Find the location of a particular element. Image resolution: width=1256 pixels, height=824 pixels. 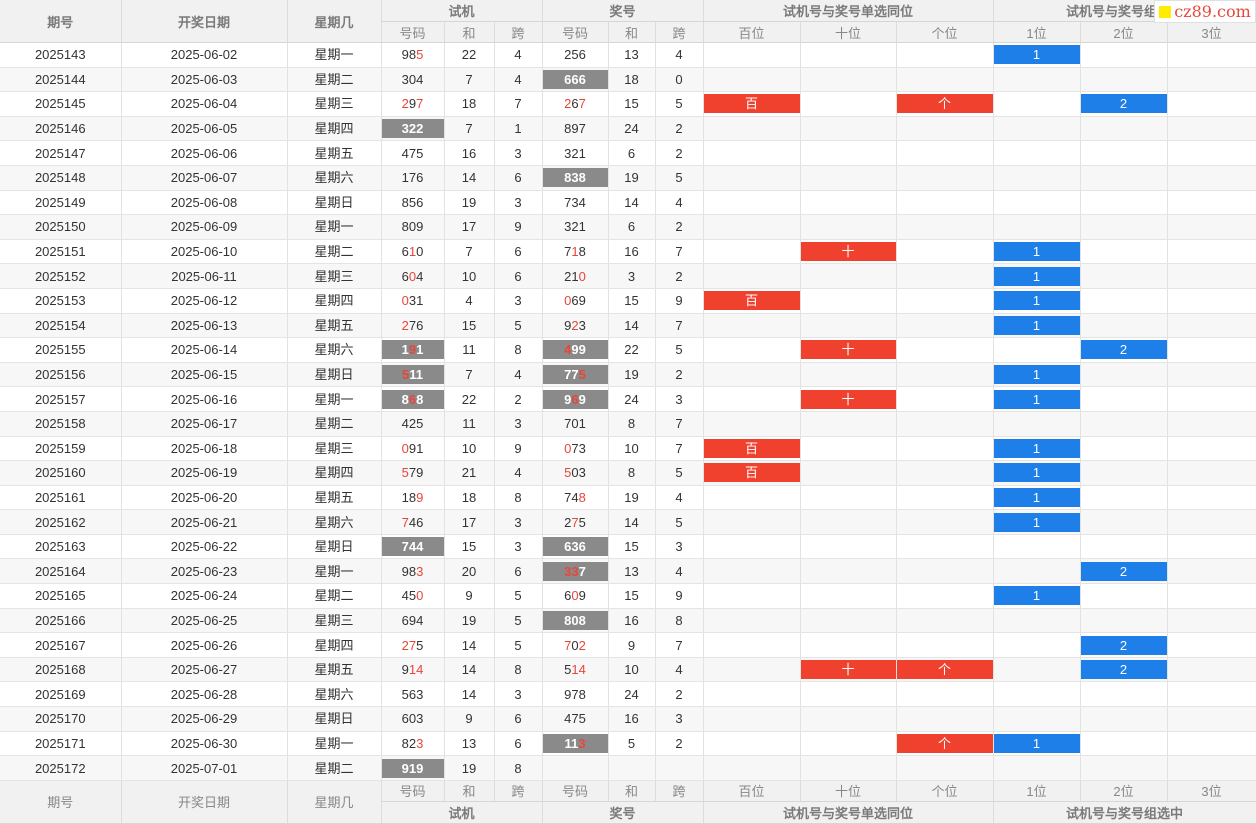

trial-number: 563 is located at coordinates (413, 694).